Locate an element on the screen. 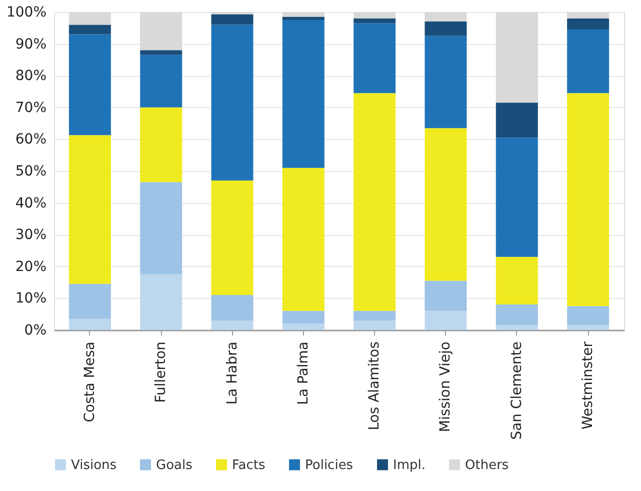 This screenshot has height=491, width=641. x-tick-label: Fullerton is located at coordinates (161, 372).